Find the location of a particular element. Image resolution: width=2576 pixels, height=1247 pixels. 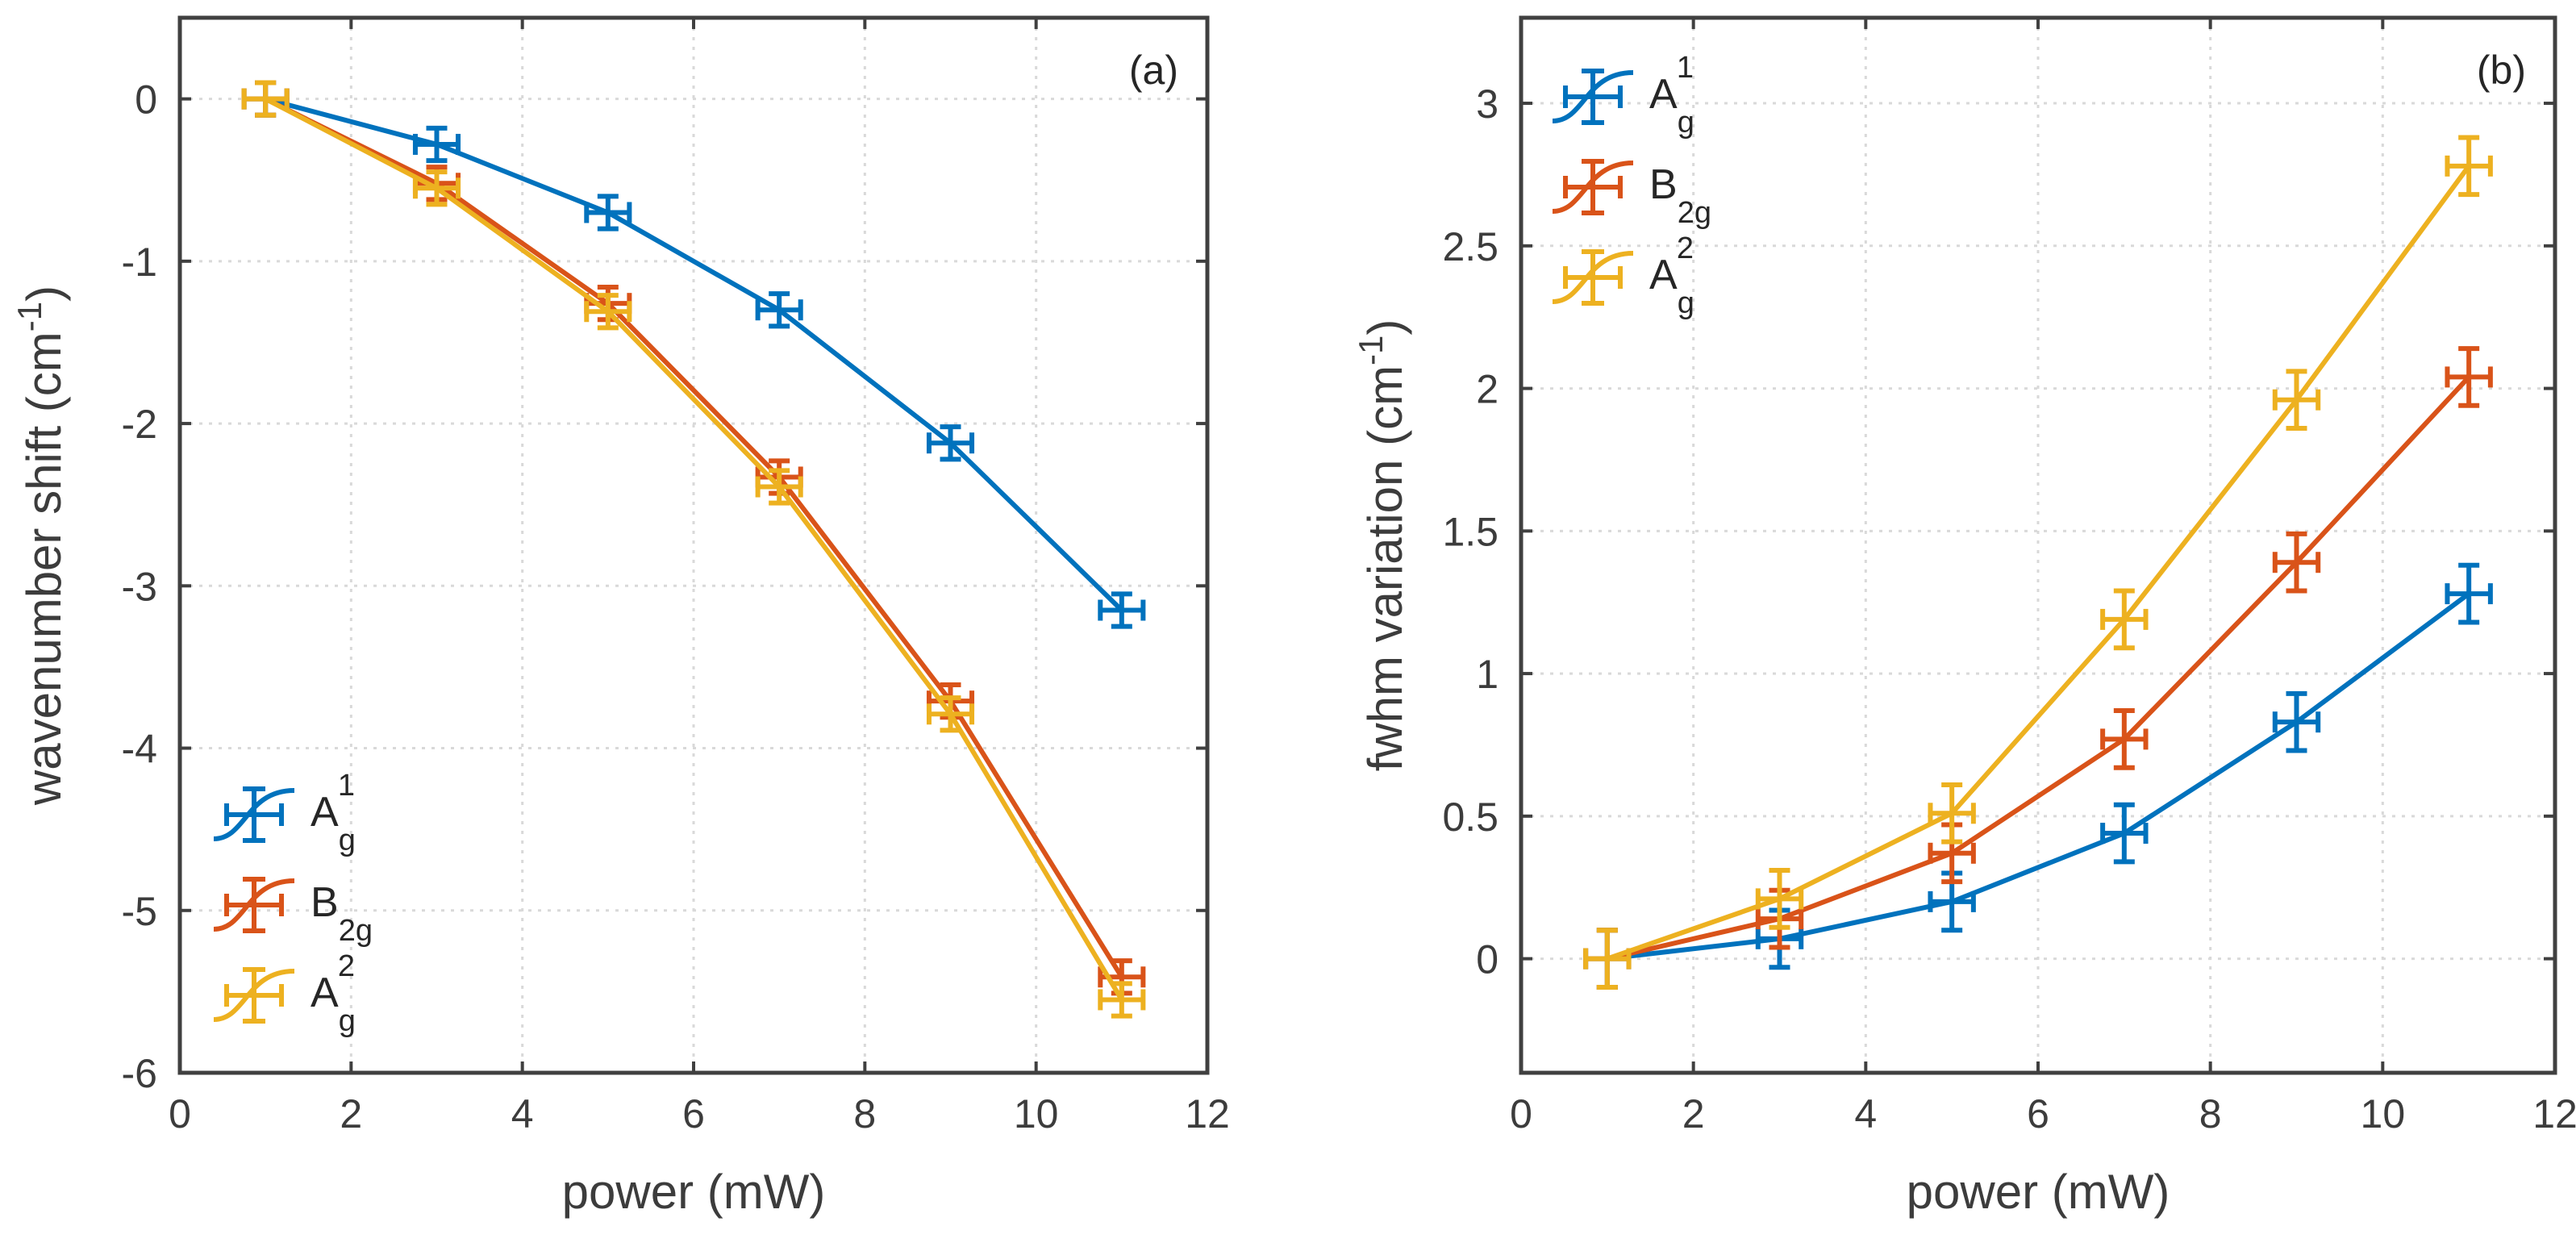

y-tick-label: 1.5 is located at coordinates (1470, 531).